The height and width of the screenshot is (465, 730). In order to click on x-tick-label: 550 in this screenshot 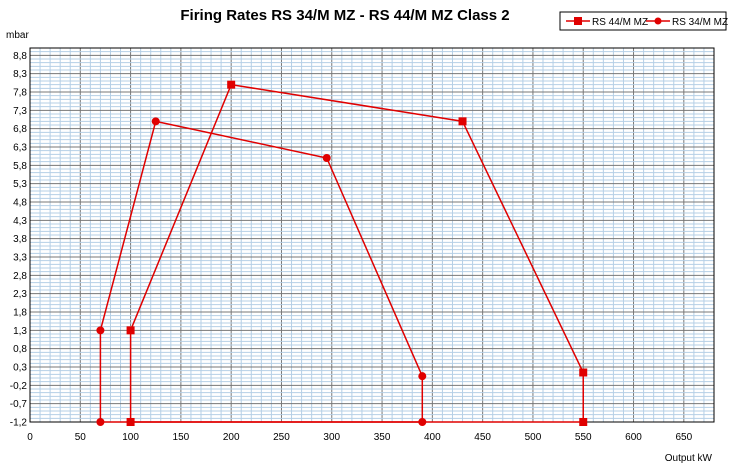, I will do `click(583, 437)`.